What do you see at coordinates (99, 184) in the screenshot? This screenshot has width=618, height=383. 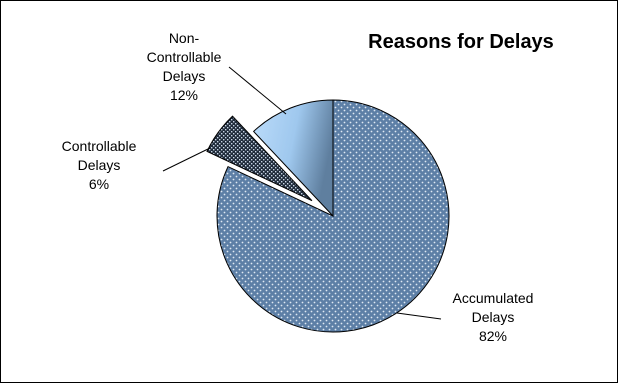 I see `slice-label-line: 6%` at bounding box center [99, 184].